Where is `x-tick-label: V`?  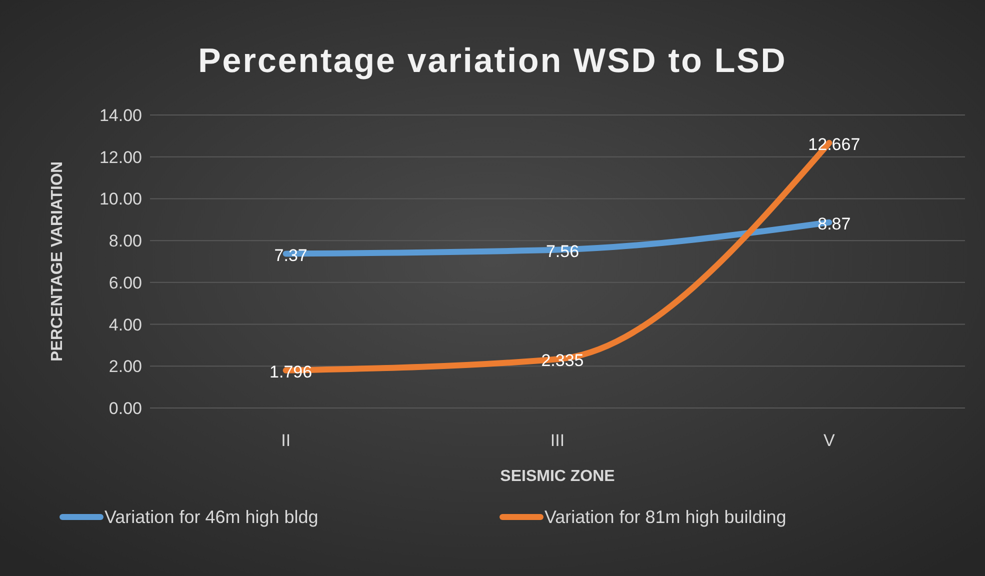
x-tick-label: V is located at coordinates (829, 440).